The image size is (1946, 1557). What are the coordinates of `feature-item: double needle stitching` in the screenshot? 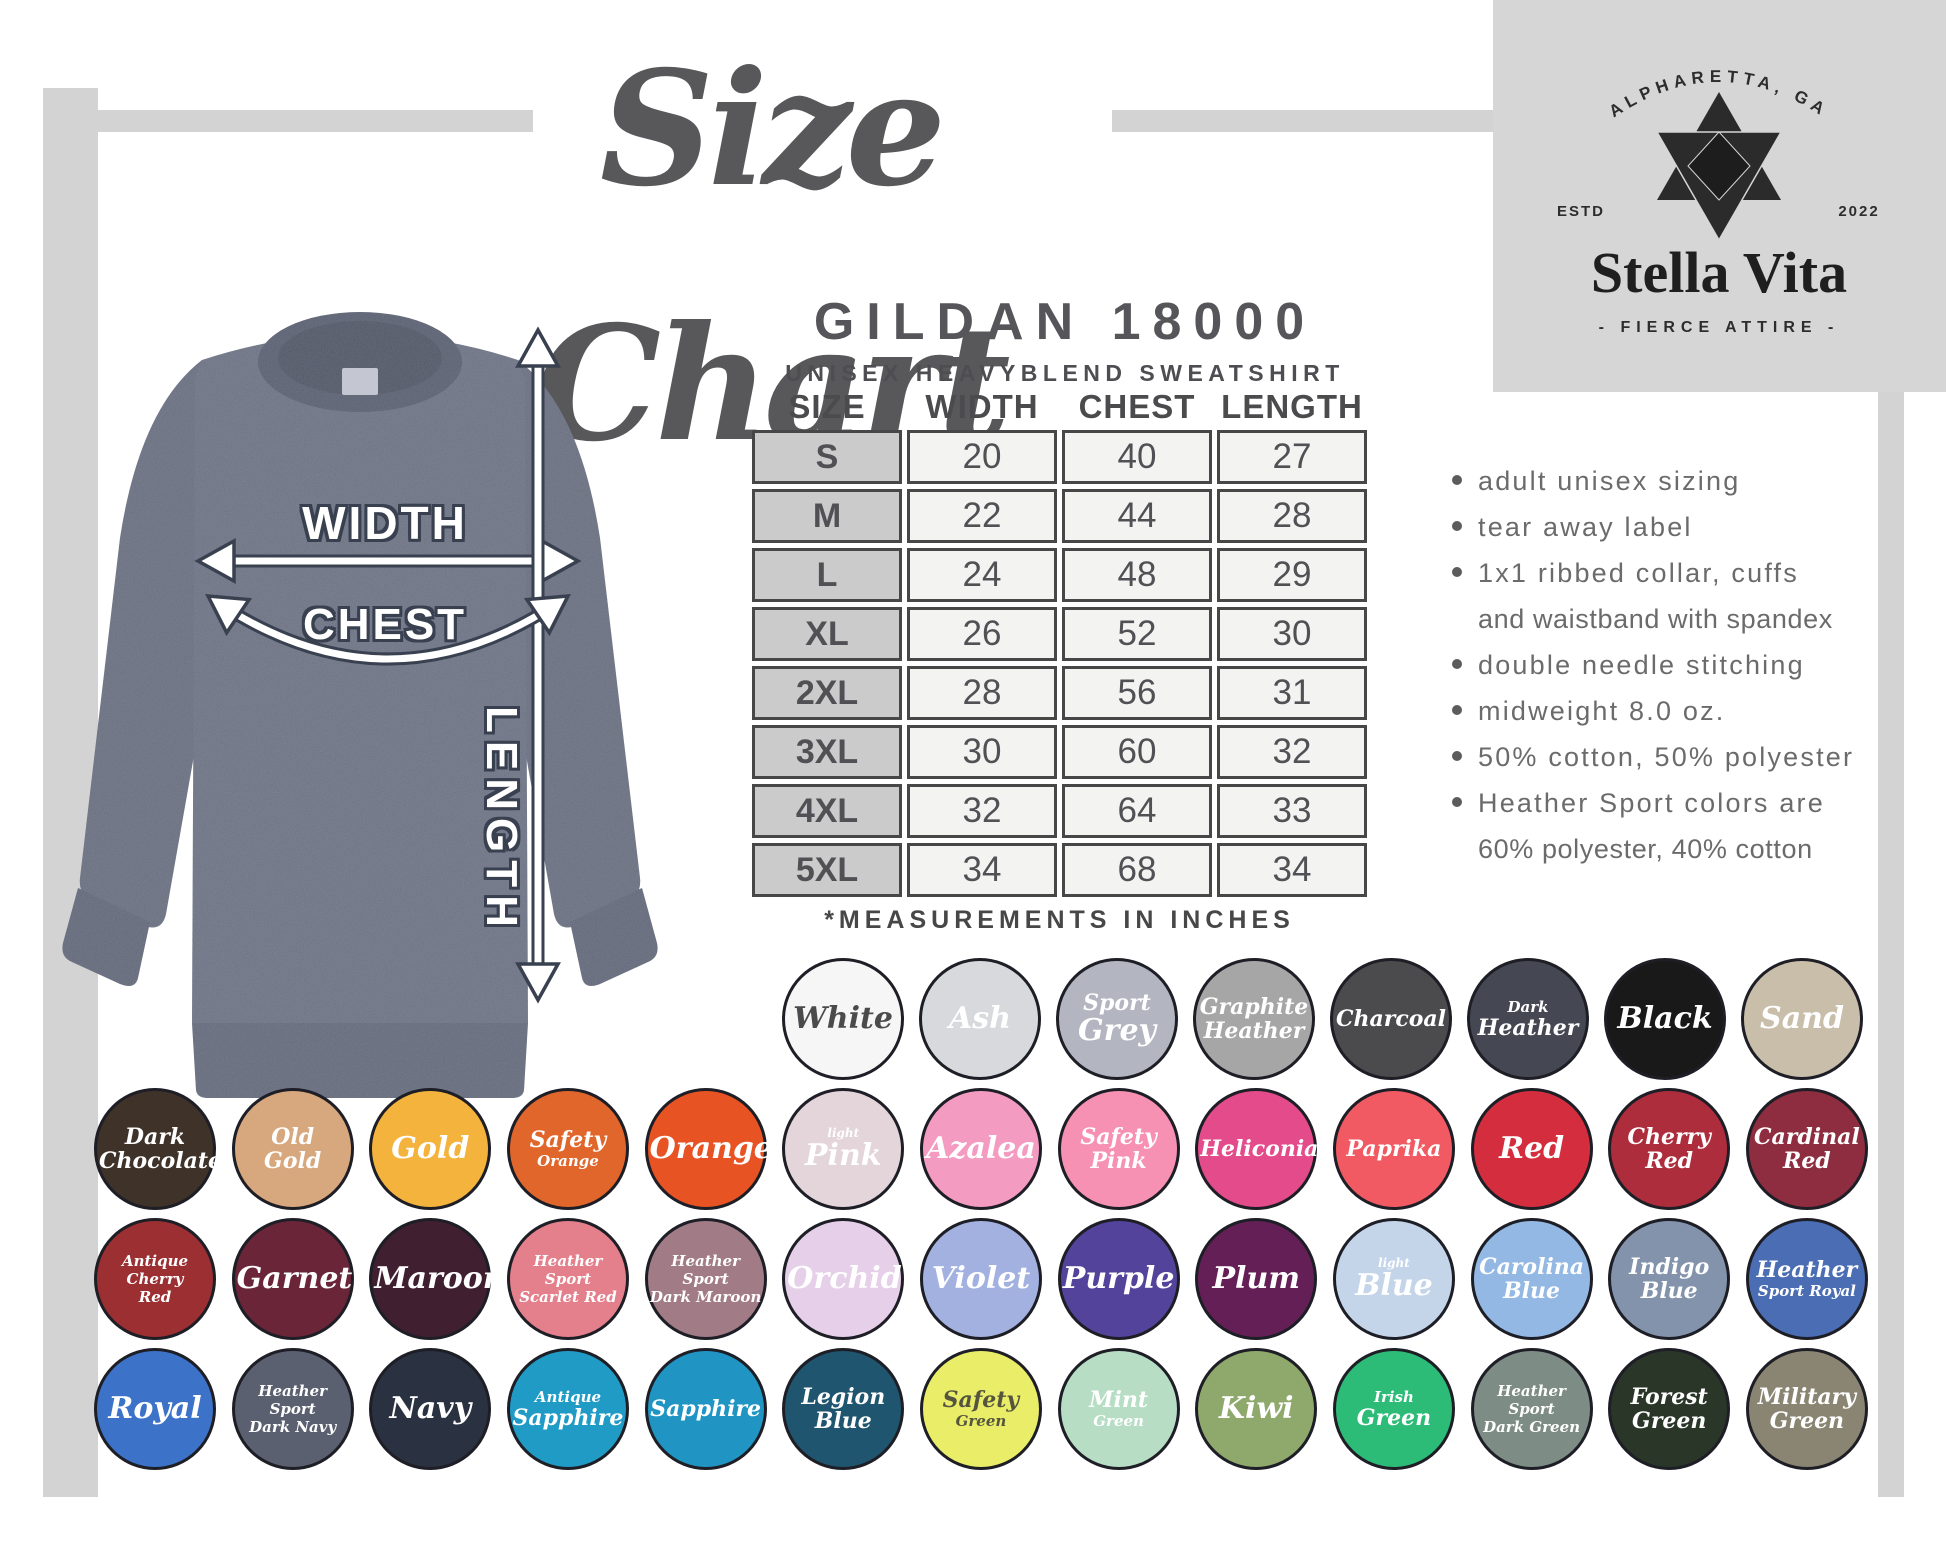 It's located at (1677, 665).